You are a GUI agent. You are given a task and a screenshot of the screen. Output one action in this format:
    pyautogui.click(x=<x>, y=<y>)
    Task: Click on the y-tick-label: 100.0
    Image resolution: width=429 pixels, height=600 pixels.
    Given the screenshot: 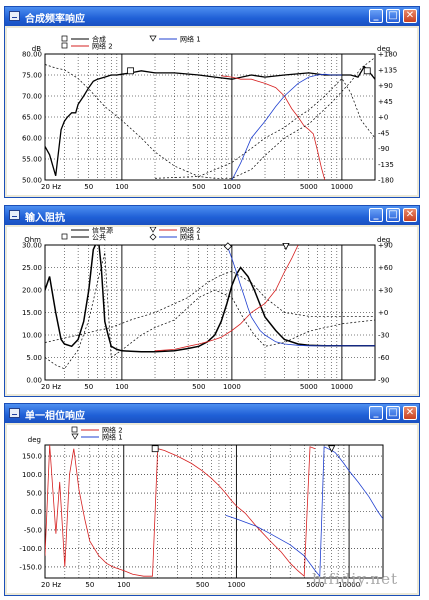 What is the action you would take?
    pyautogui.click(x=32, y=475)
    